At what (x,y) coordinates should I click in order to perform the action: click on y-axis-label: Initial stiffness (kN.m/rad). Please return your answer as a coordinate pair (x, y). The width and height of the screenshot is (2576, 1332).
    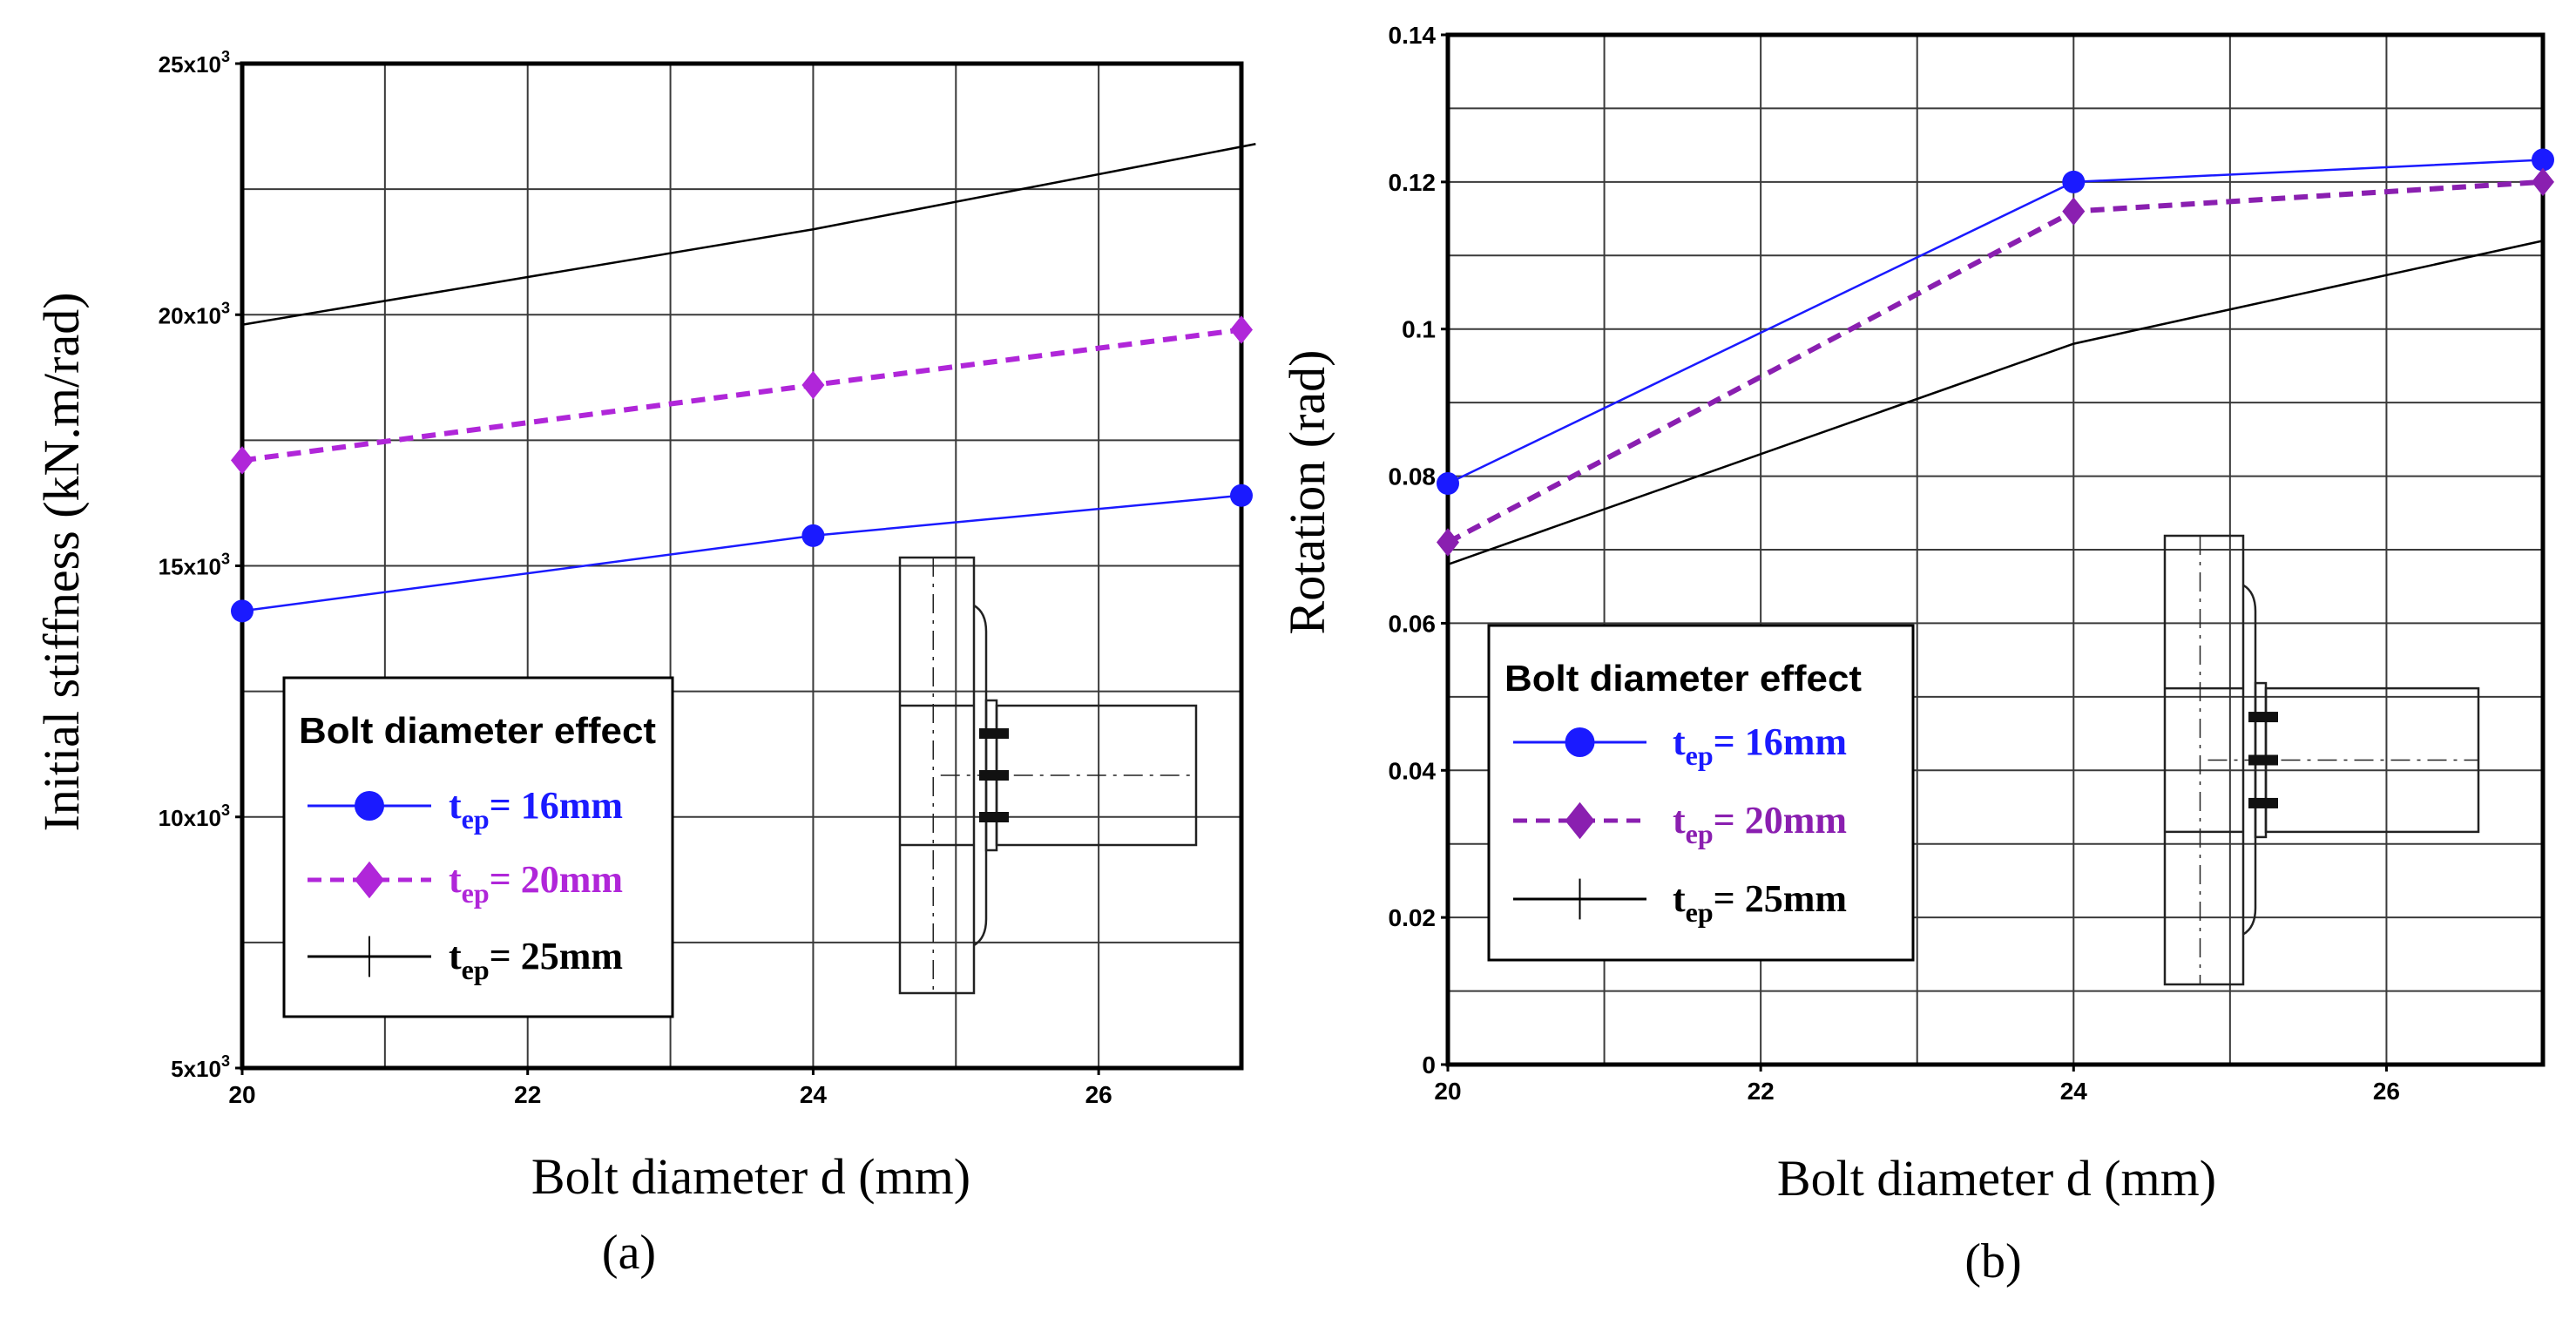
    Looking at the image, I should click on (61, 561).